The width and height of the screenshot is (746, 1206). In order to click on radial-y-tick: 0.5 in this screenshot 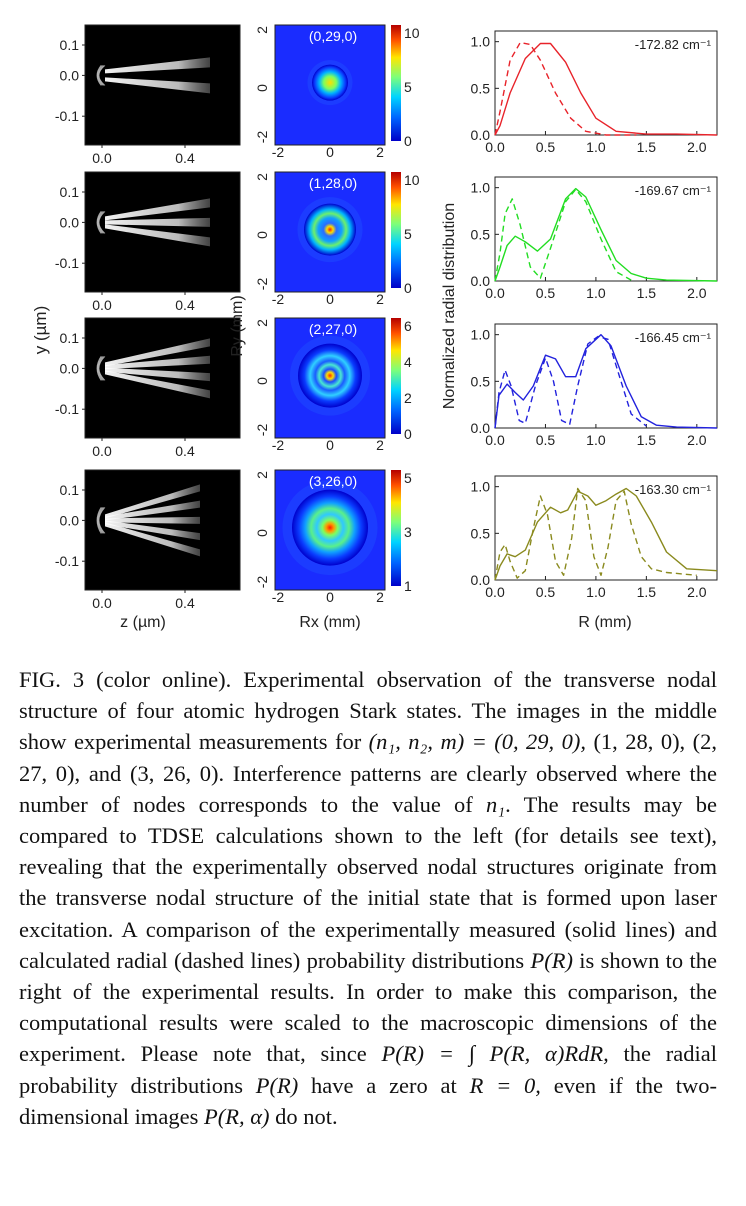, I will do `click(481, 234)`.